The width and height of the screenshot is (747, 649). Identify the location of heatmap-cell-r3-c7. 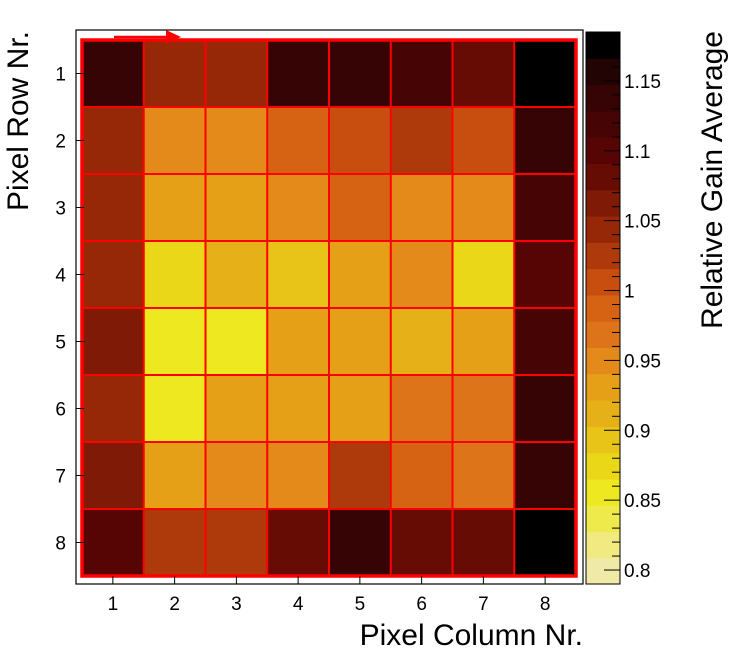
(483, 207).